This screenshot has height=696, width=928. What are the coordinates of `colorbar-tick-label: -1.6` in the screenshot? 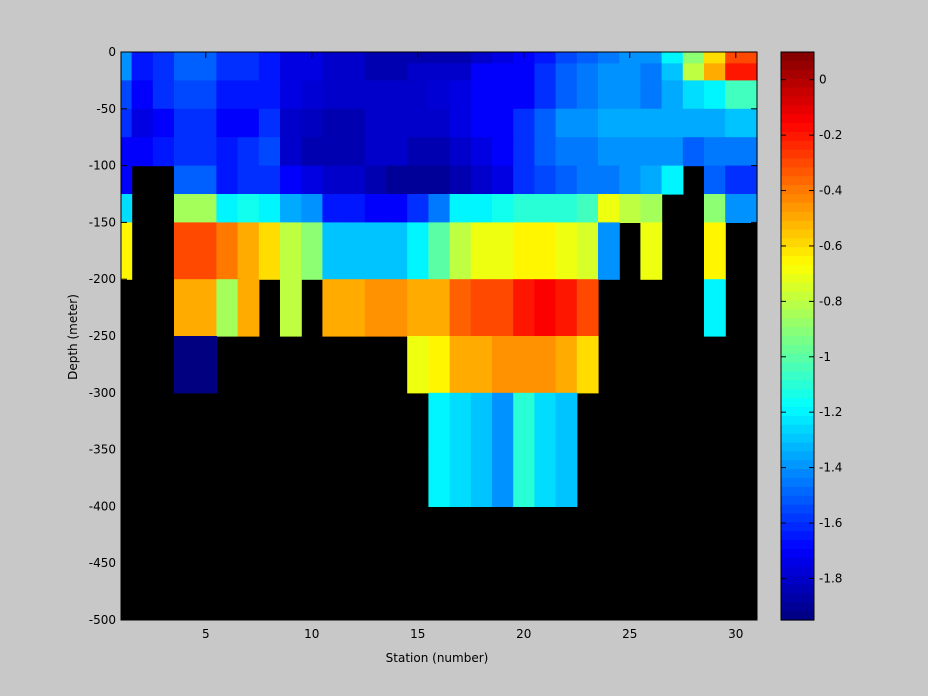 It's located at (830, 523).